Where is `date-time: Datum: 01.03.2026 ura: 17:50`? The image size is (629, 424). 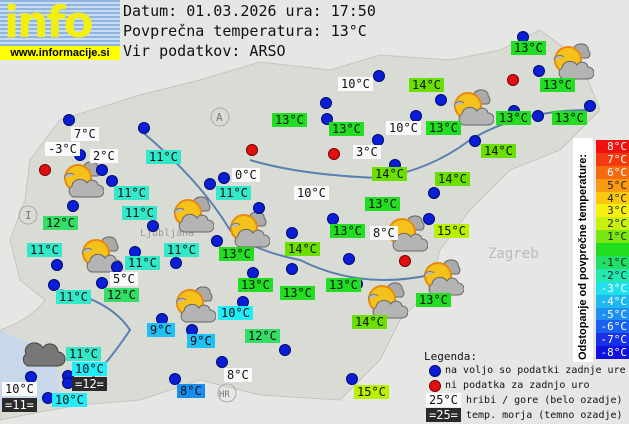 date-time: Datum: 01.03.2026 ura: 17:50 is located at coordinates (249, 11).